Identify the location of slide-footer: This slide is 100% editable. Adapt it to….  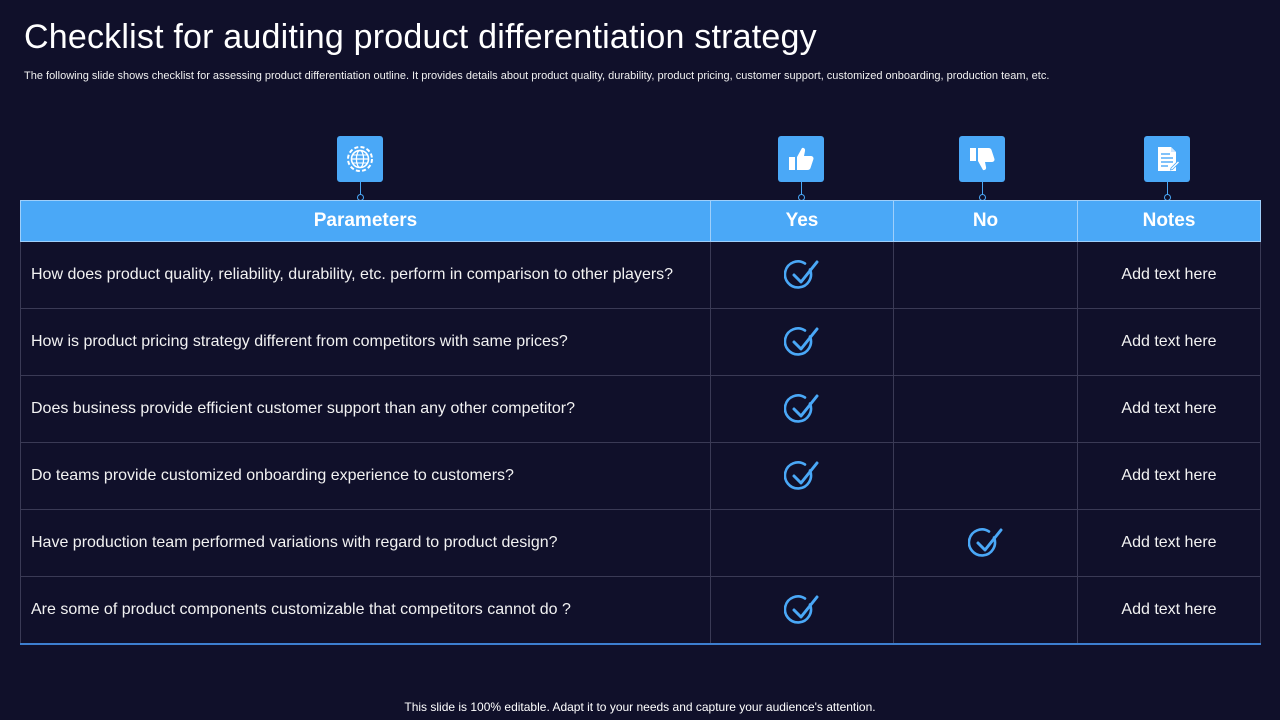
(640, 707).